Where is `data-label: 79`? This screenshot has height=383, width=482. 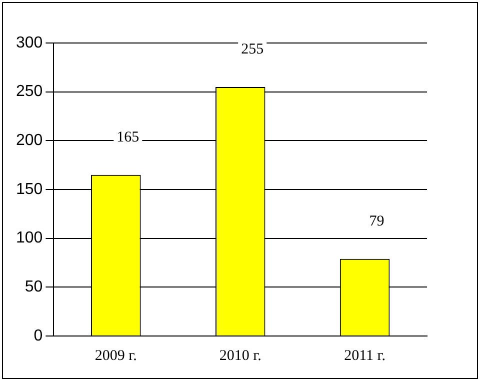
data-label: 79 is located at coordinates (376, 221).